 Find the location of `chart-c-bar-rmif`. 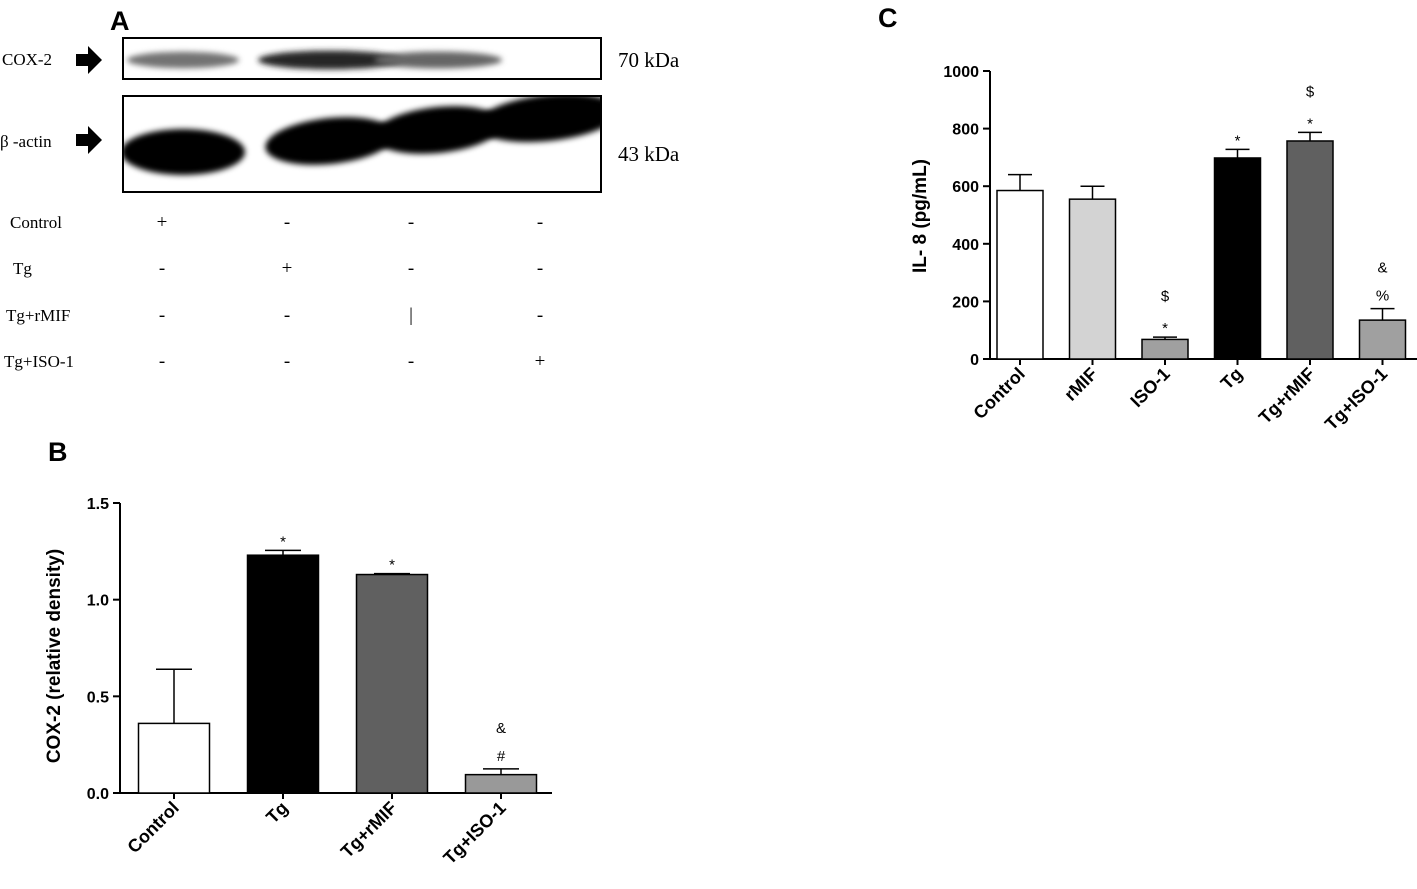

chart-c-bar-rmif is located at coordinates (1092, 279).